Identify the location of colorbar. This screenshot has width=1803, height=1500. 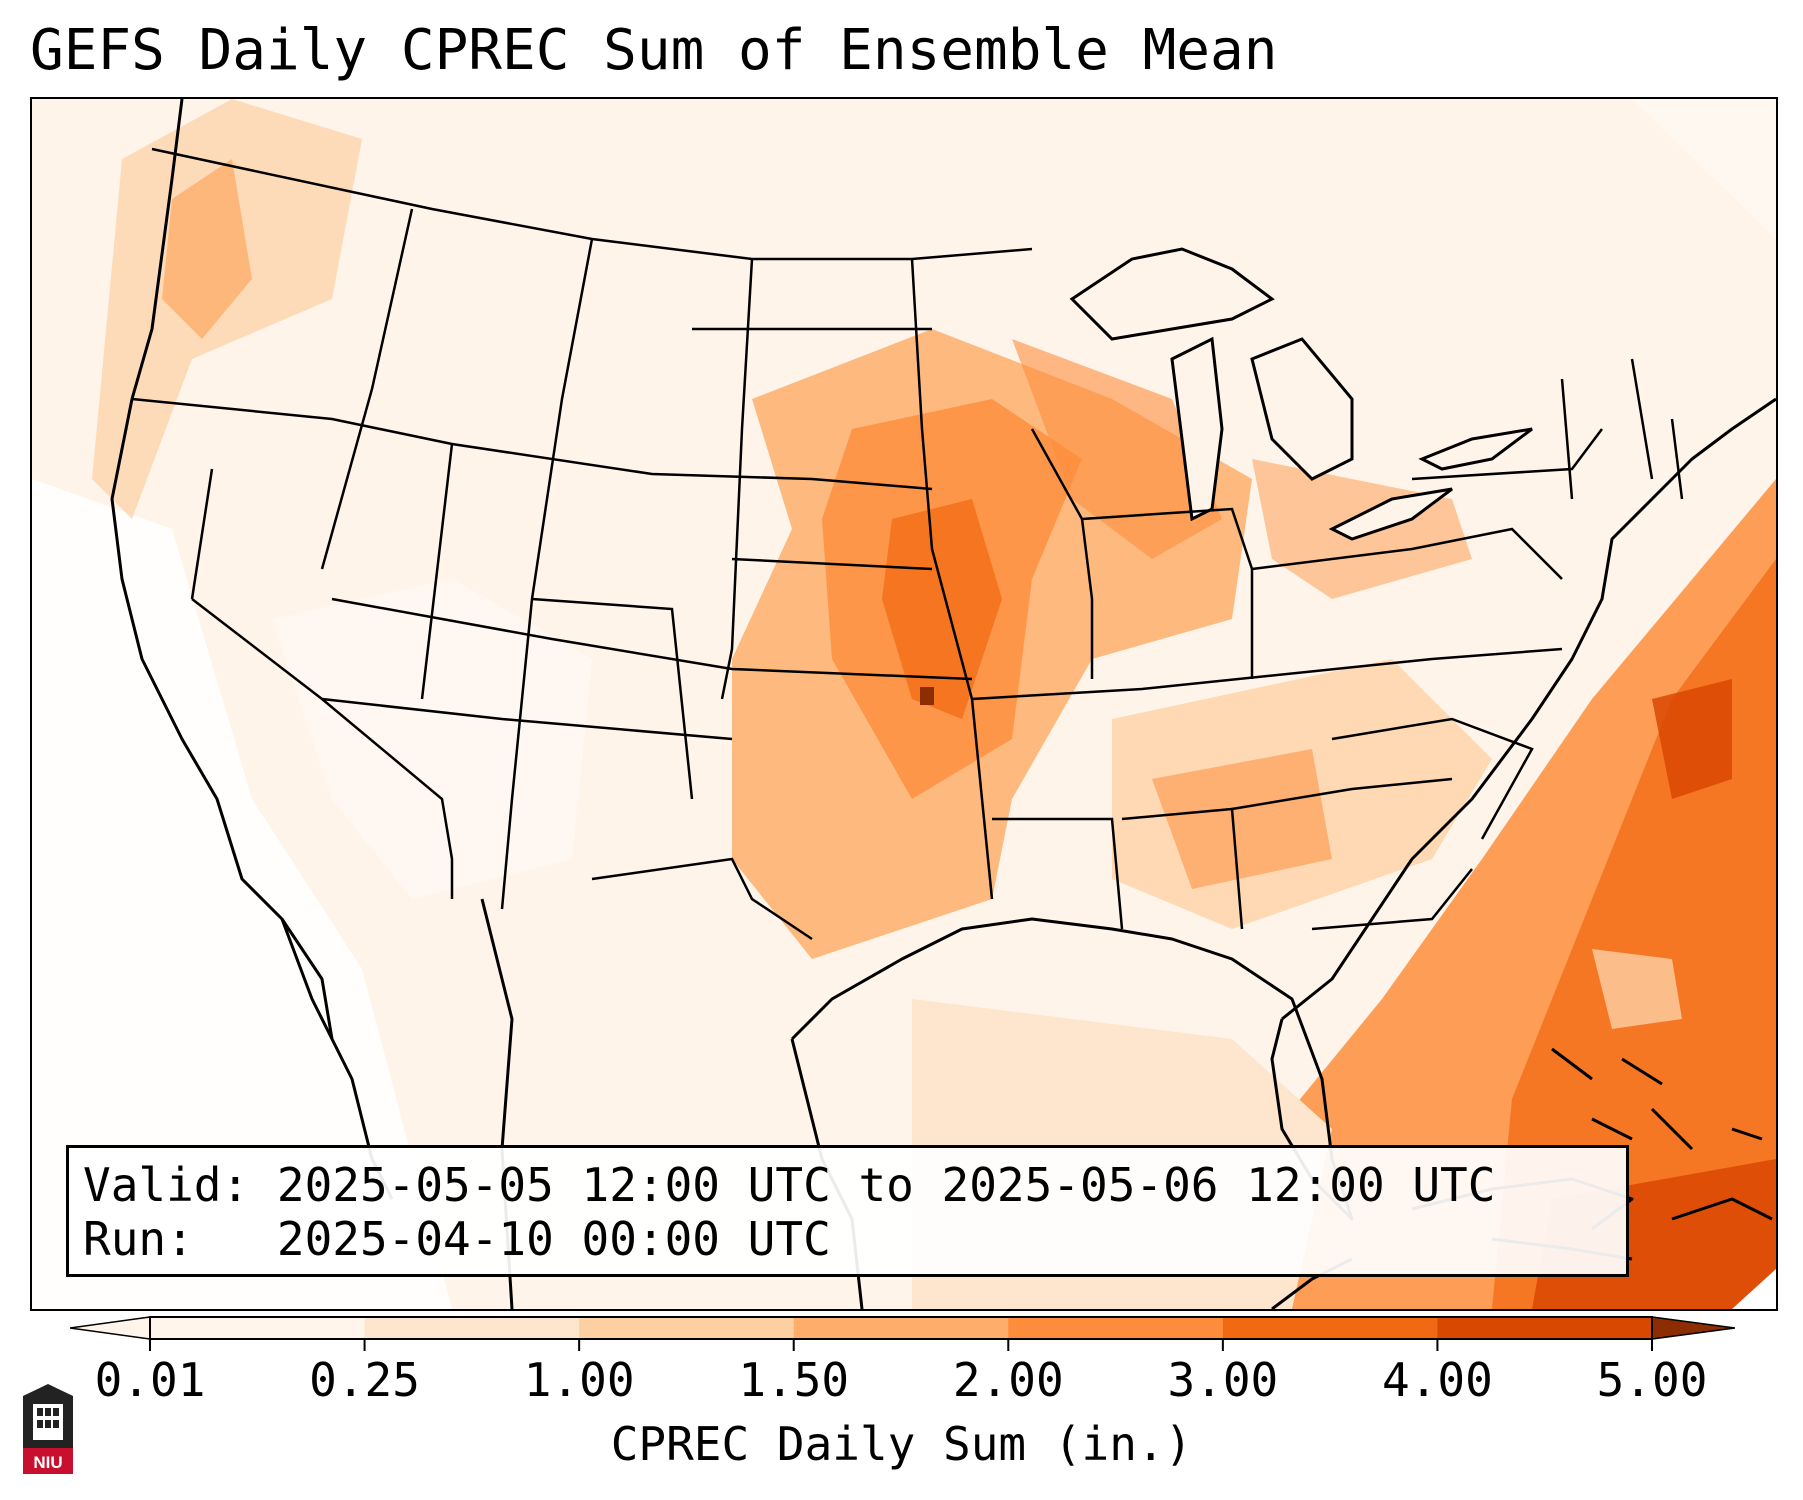
(902, 1333).